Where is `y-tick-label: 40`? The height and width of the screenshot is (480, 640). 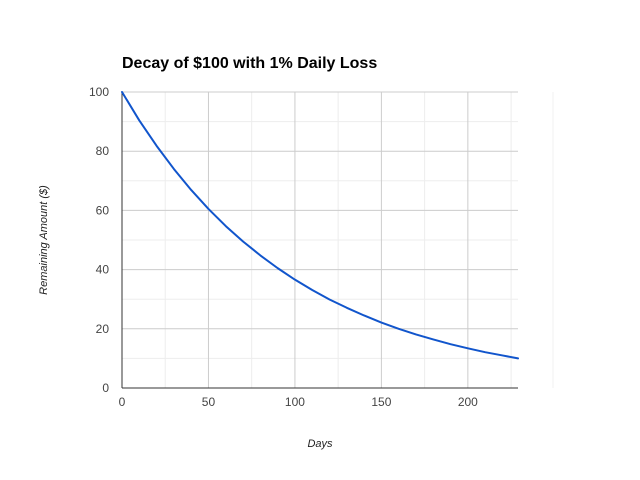
y-tick-label: 40 is located at coordinates (103, 270).